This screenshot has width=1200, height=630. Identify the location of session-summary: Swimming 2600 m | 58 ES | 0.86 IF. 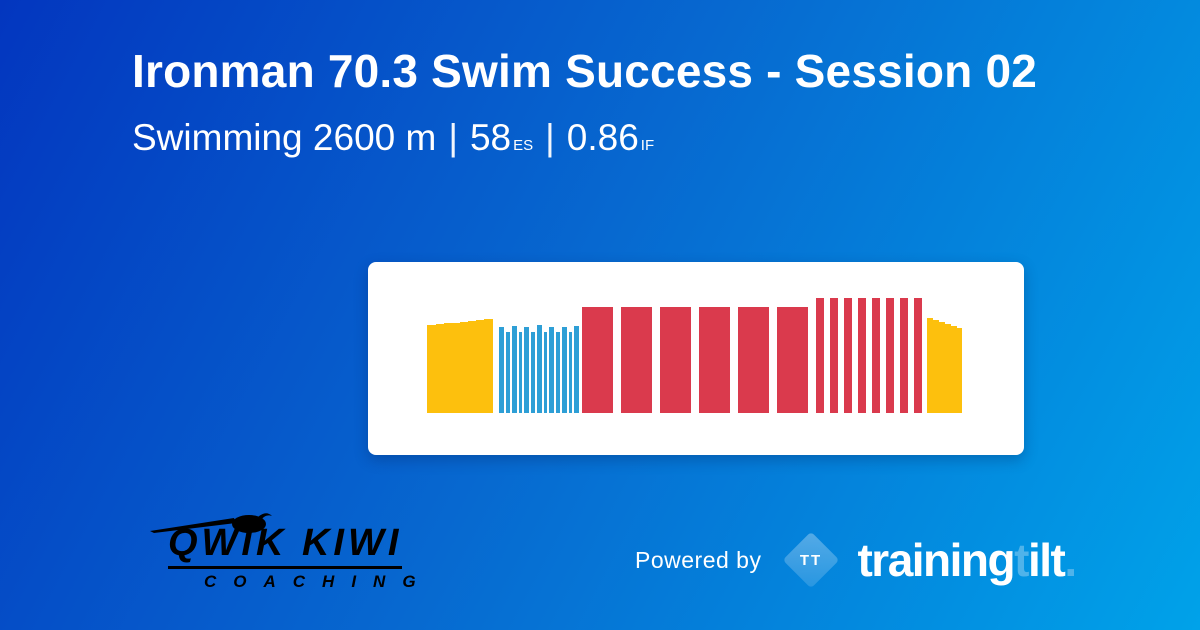
(612, 142).